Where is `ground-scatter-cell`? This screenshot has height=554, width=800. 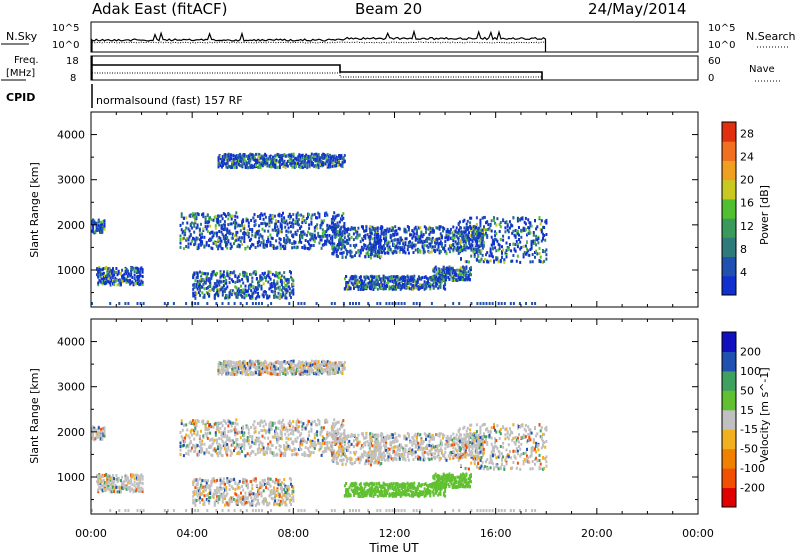 ground-scatter-cell is located at coordinates (316, 303).